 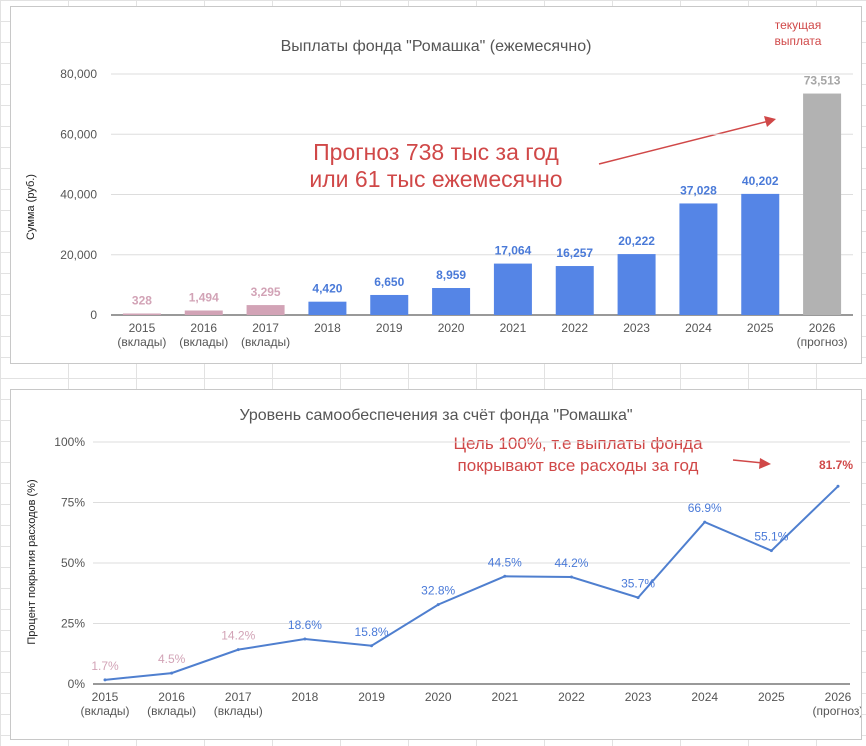 I want to click on coverage-point-2022, so click(x=571, y=577).